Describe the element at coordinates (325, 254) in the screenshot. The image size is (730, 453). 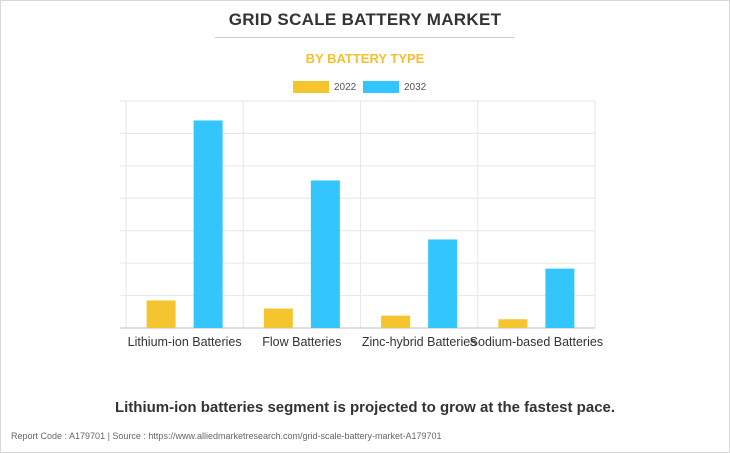
I see `bar-2032-flow-batteries` at that location.